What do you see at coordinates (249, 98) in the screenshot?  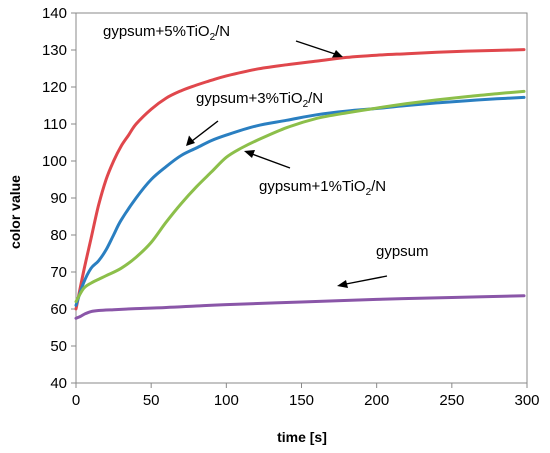 I see `annotation-3pct-text: gypsum+3%TiO` at bounding box center [249, 98].